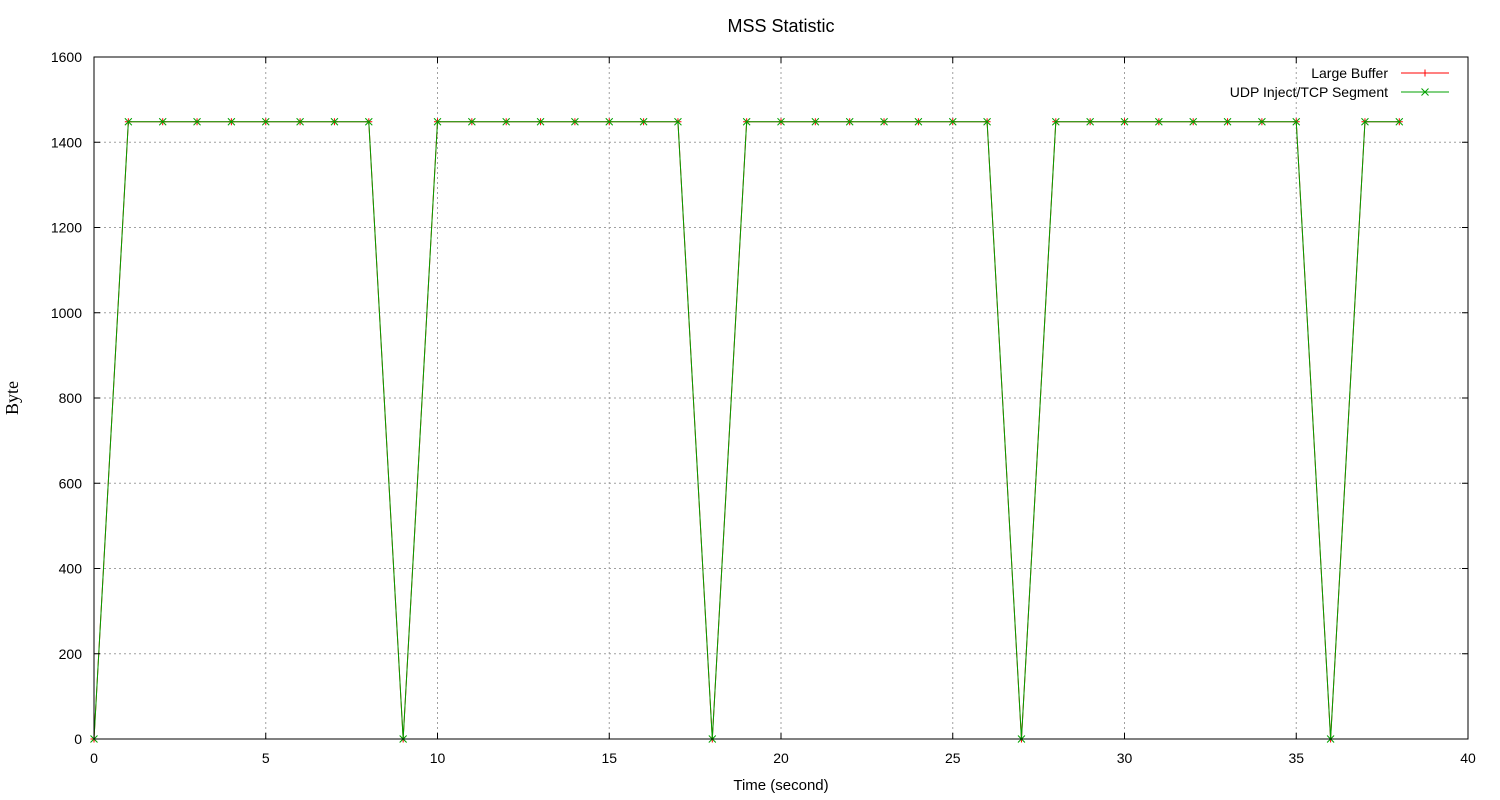 The height and width of the screenshot is (800, 1500). What do you see at coordinates (1296, 758) in the screenshot?
I see `x-tick-label: 35` at bounding box center [1296, 758].